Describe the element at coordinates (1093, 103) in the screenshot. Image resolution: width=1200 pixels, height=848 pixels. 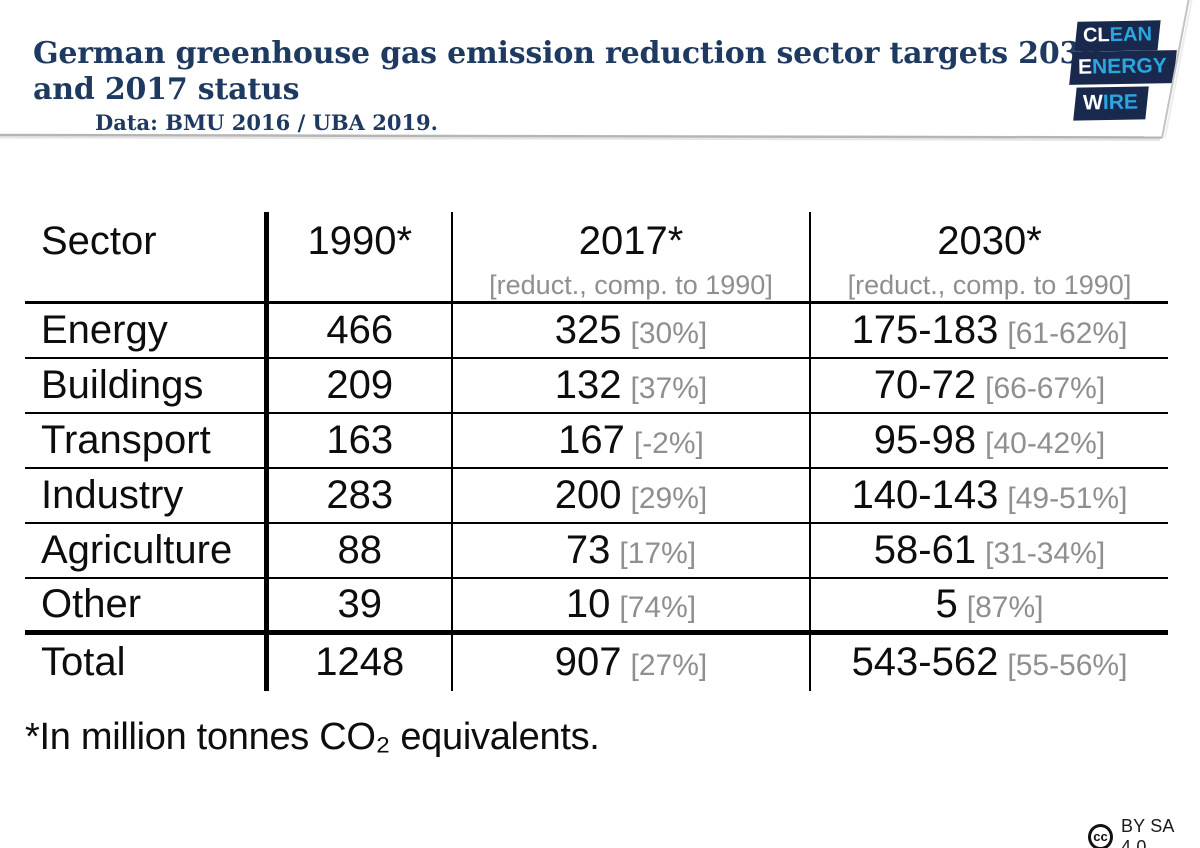
I see `logo-wire-white: W` at that location.